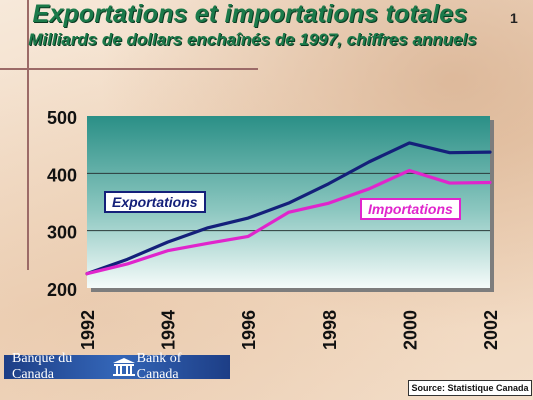 This screenshot has width=533, height=400. Describe the element at coordinates (159, 366) in the screenshot. I see `logo-text-en: Bank of Canada` at that location.